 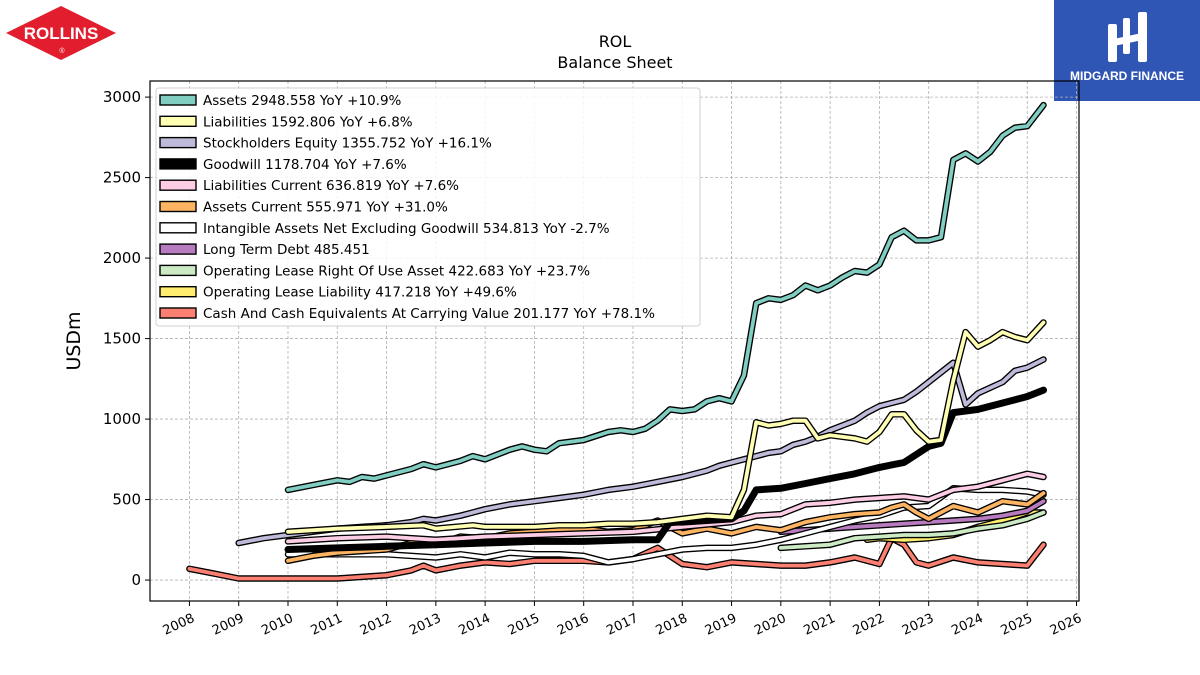 I want to click on y-tick-label: 2500, so click(x=122, y=178).